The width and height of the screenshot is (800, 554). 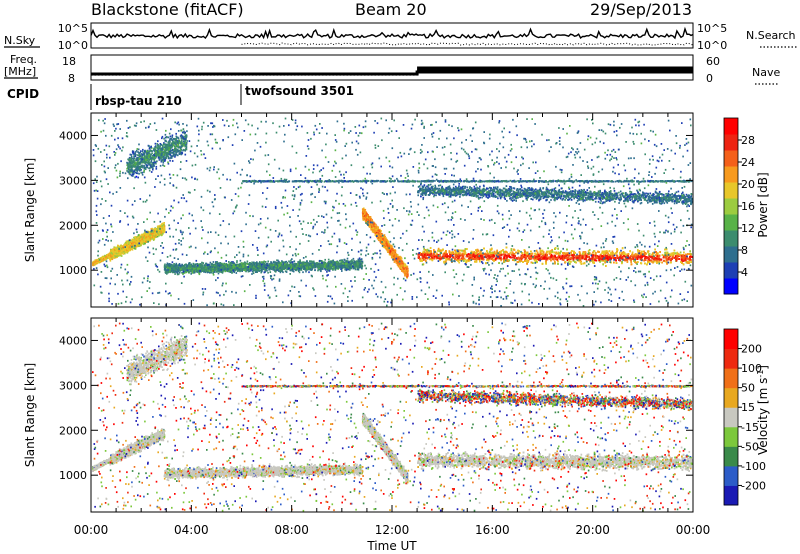 What do you see at coordinates (592, 530) in the screenshot?
I see `time-tick-label: 20:00` at bounding box center [592, 530].